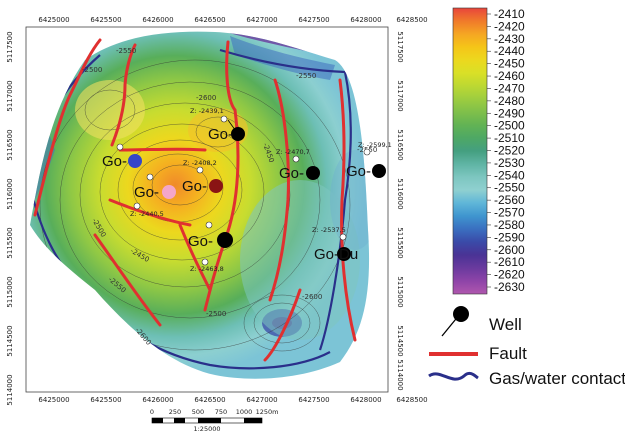 The height and width of the screenshot is (434, 625). What do you see at coordinates (481, 321) in the screenshot?
I see `legend-item-well: Well` at bounding box center [481, 321].